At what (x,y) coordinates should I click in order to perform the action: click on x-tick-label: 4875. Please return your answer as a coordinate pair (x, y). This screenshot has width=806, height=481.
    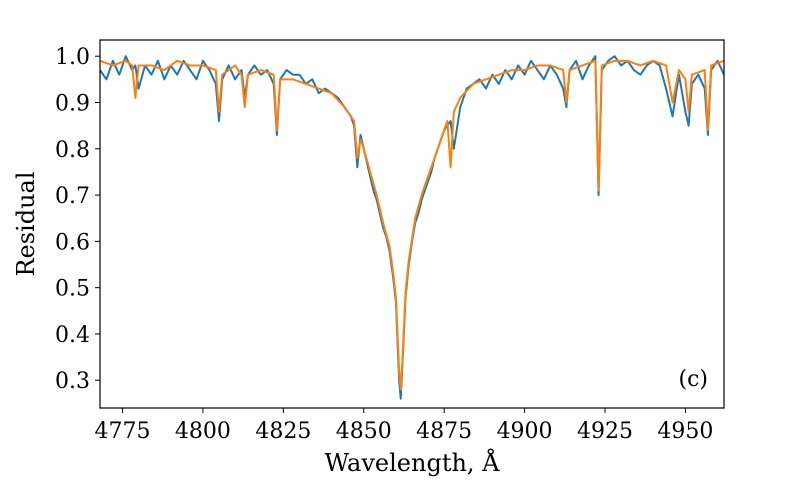
    Looking at the image, I should click on (444, 431).